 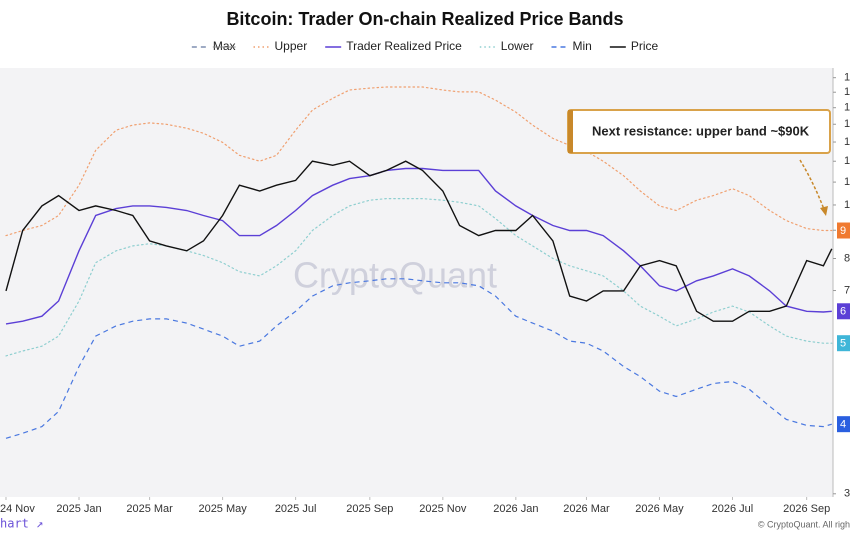 I want to click on annotation-accent, so click(x=570, y=131).